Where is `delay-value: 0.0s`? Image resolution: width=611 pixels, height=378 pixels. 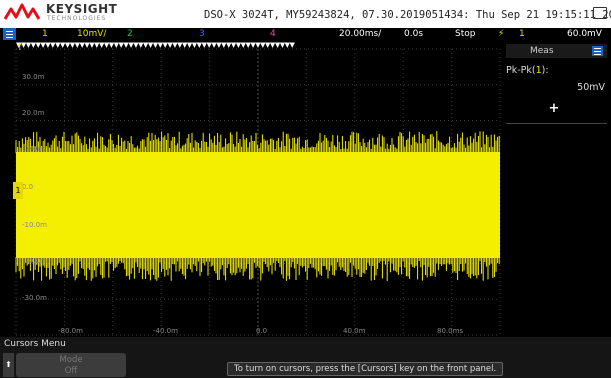 delay-value: 0.0s is located at coordinates (414, 34).